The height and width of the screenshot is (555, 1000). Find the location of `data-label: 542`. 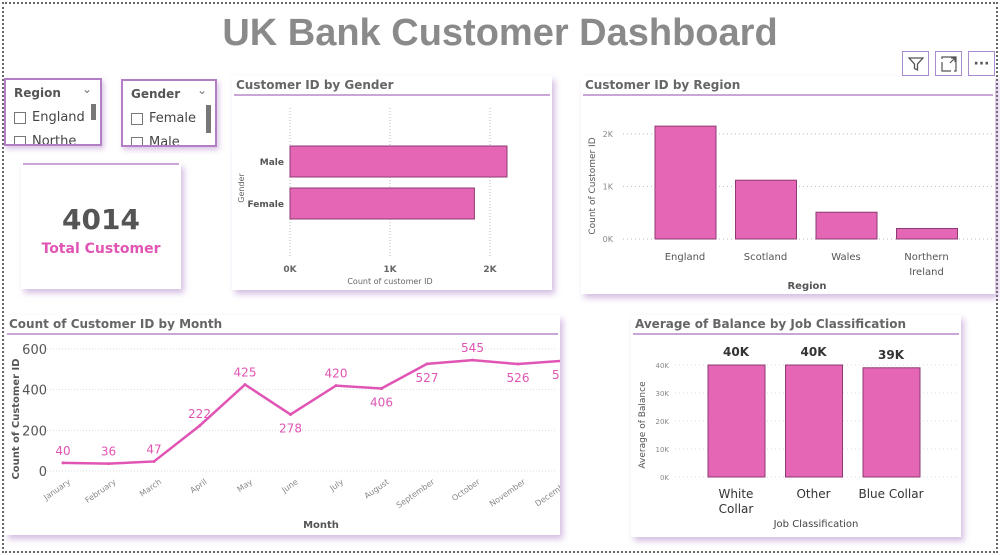

data-label: 542 is located at coordinates (556, 375).